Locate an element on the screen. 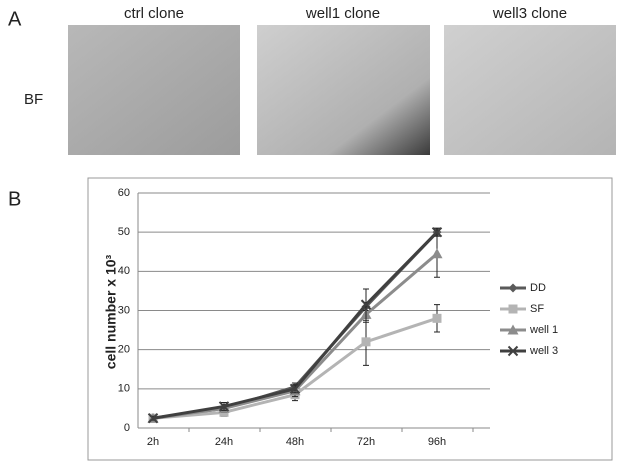 The image size is (624, 476). row-label: BF is located at coordinates (33, 99).